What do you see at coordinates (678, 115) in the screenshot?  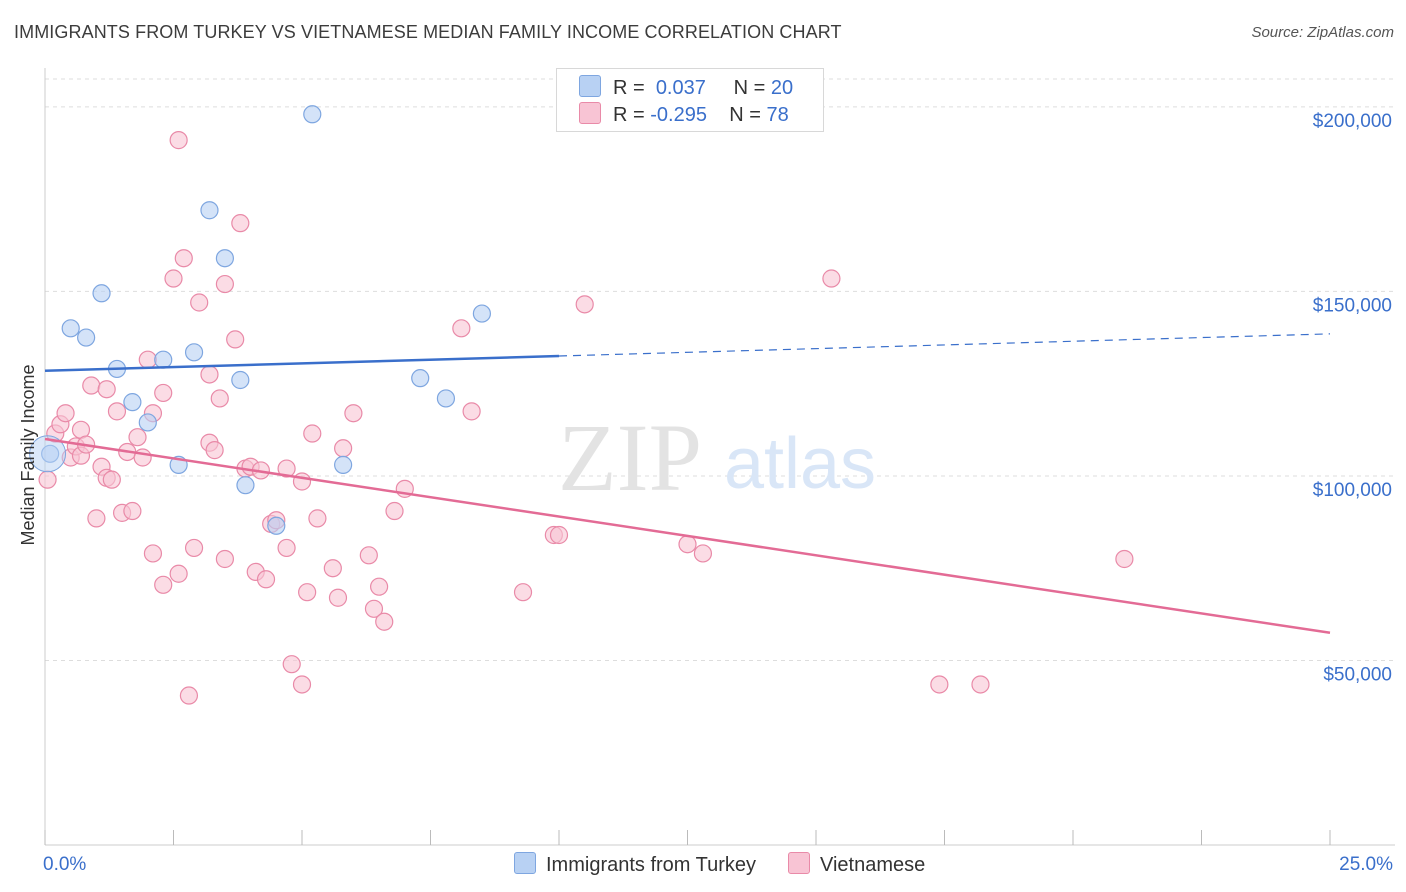 I see `r-value: -0.295` at bounding box center [678, 115].